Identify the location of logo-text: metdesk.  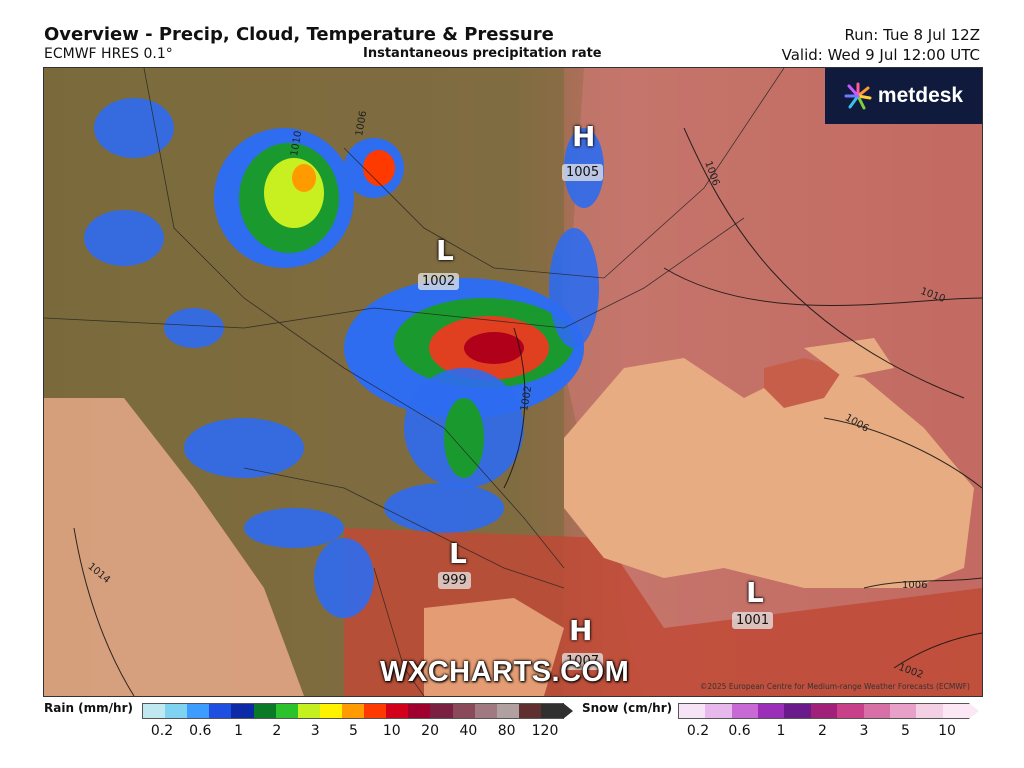
(920, 95).